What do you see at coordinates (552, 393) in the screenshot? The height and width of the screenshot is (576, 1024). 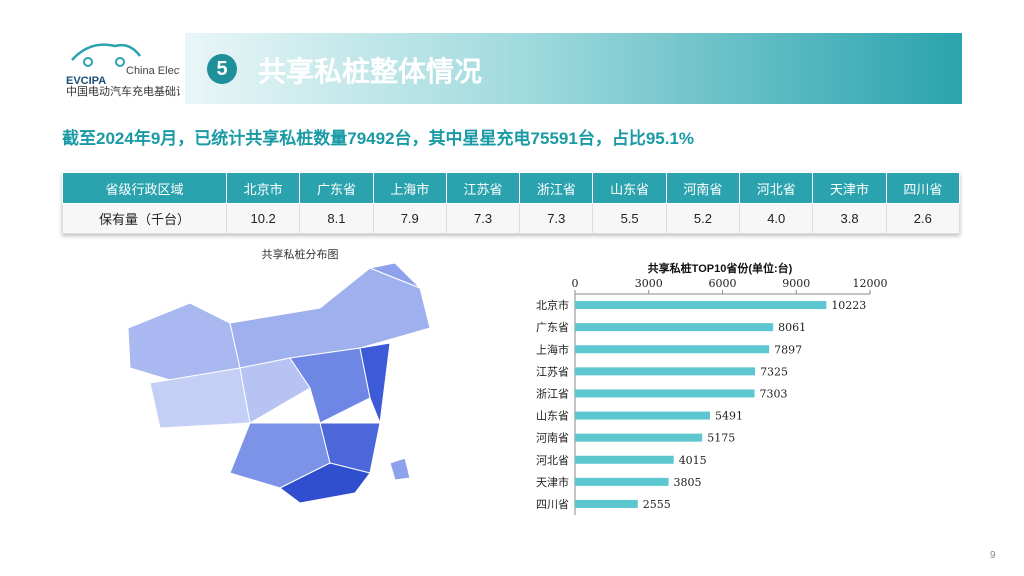 I see `y-tick-label: 浙江省` at bounding box center [552, 393].